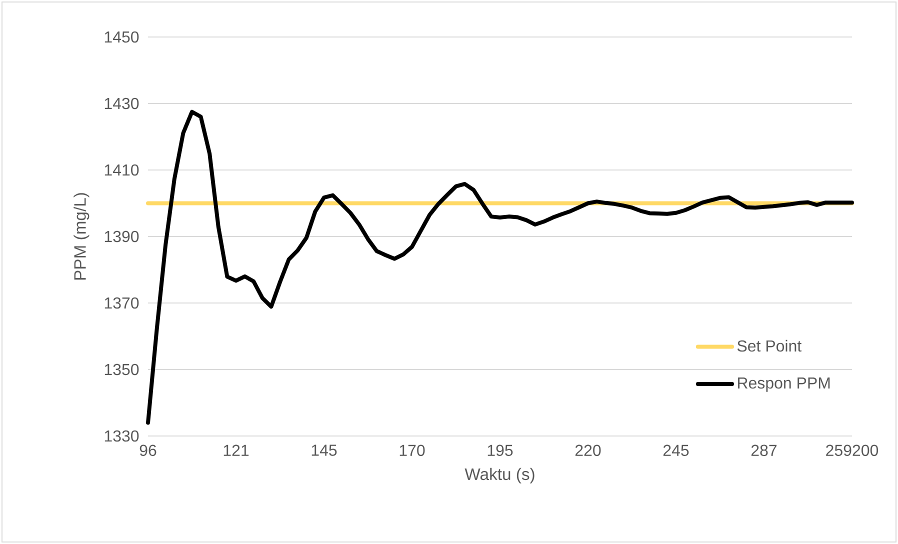 The width and height of the screenshot is (898, 544). What do you see at coordinates (764, 450) in the screenshot?
I see `x-tick-label: 287` at bounding box center [764, 450].